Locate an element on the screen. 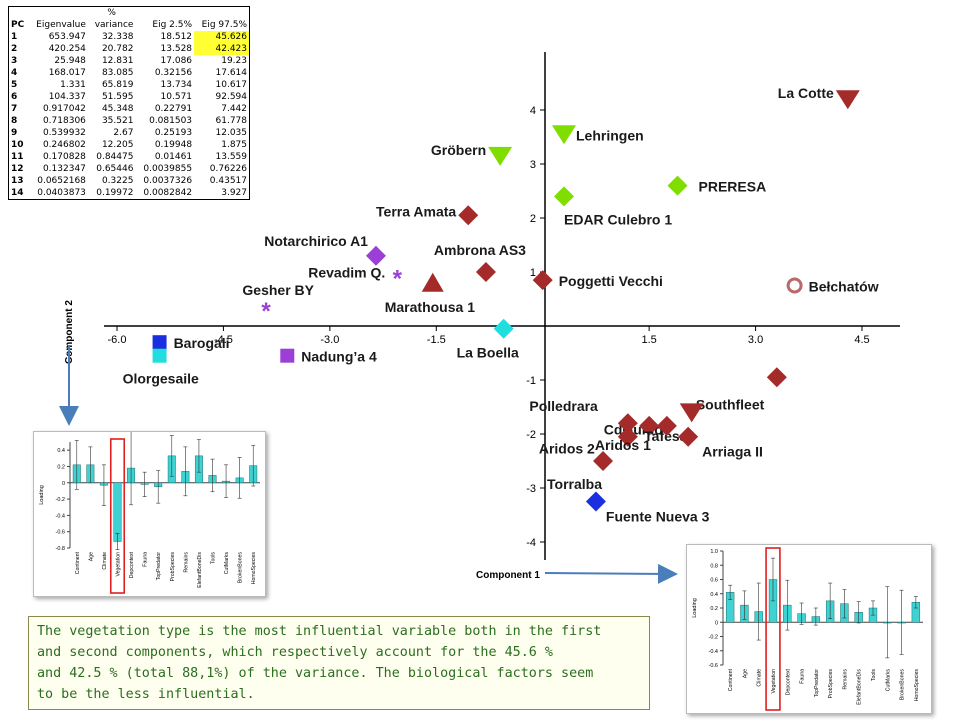 The width and height of the screenshot is (960, 720). table-cell: 42.423 is located at coordinates (221, 49).